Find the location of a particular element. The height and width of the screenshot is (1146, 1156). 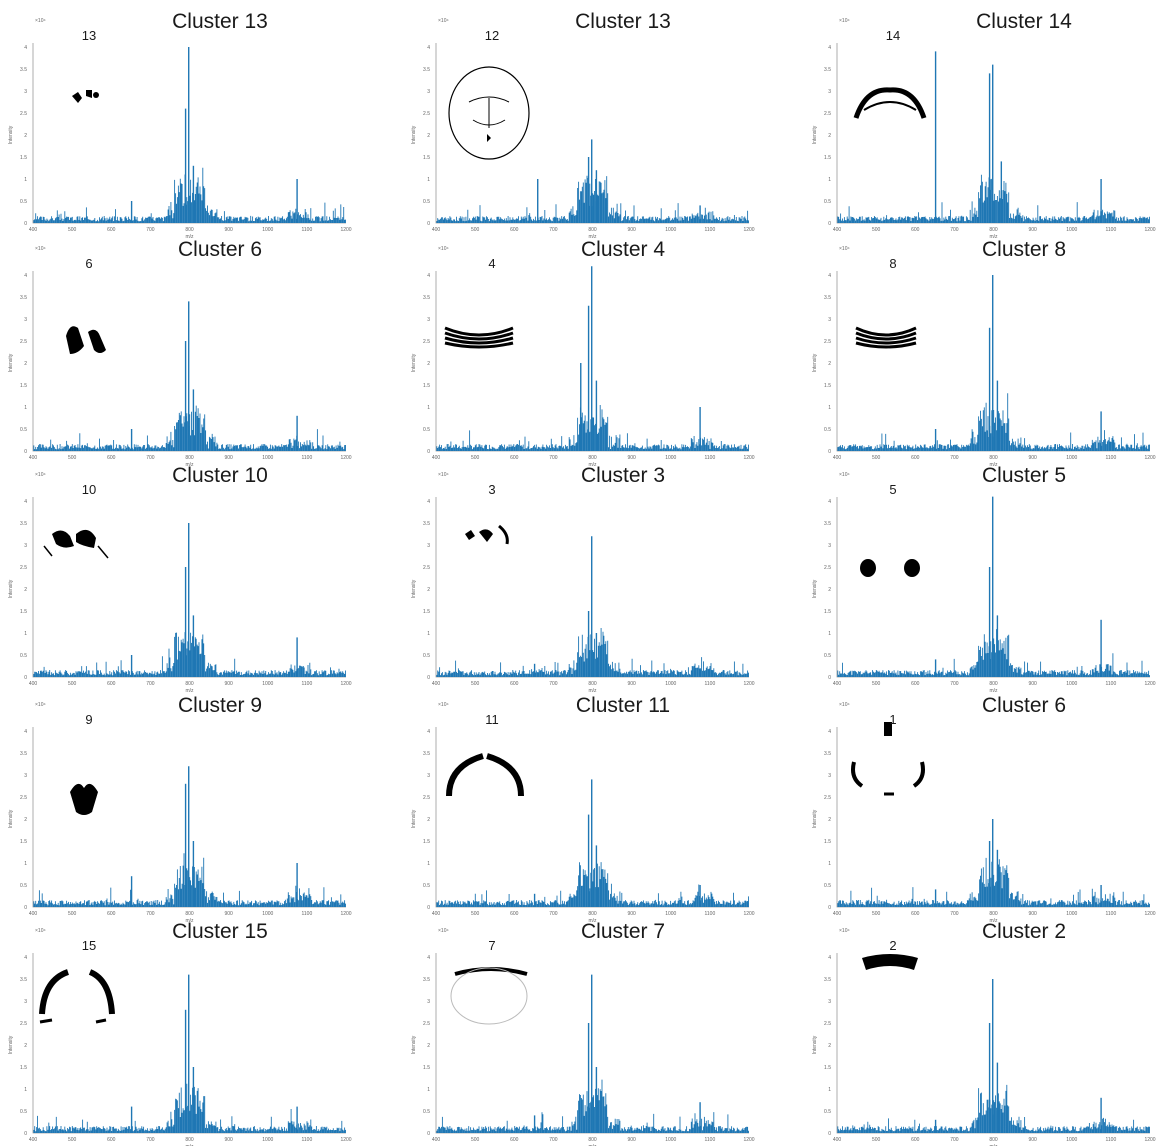

cluster-title: Cluster 4 is located at coordinates (623, 249).